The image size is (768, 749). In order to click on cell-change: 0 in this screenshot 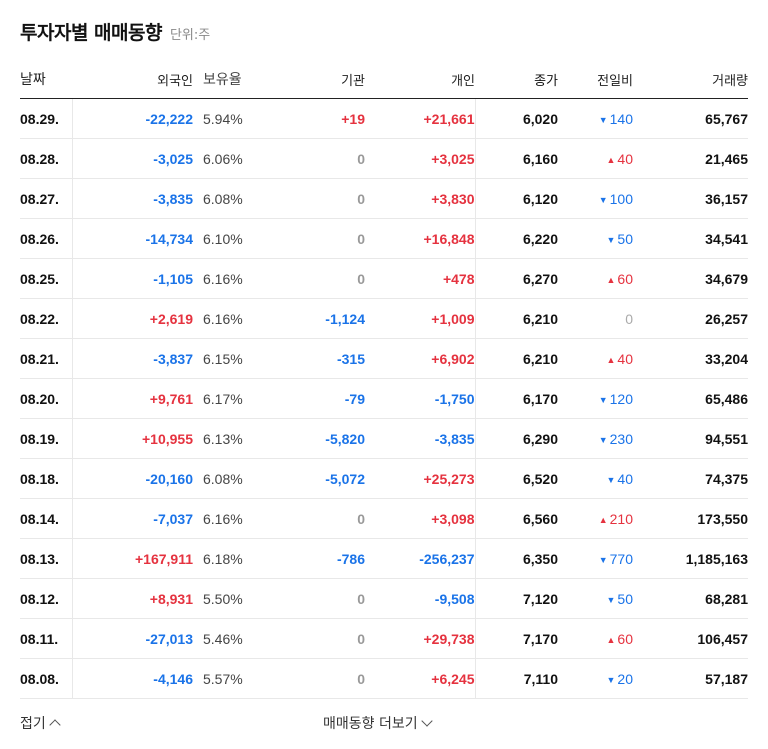, I will do `click(595, 318)`.